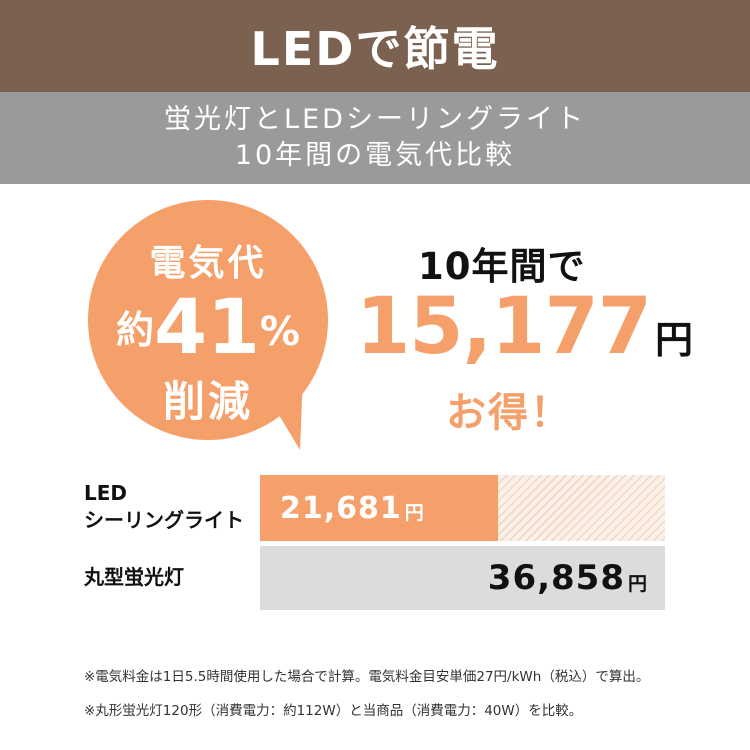 The width and height of the screenshot is (750, 750). Describe the element at coordinates (502, 266) in the screenshot. I see `savings-period: 10年間で` at that location.